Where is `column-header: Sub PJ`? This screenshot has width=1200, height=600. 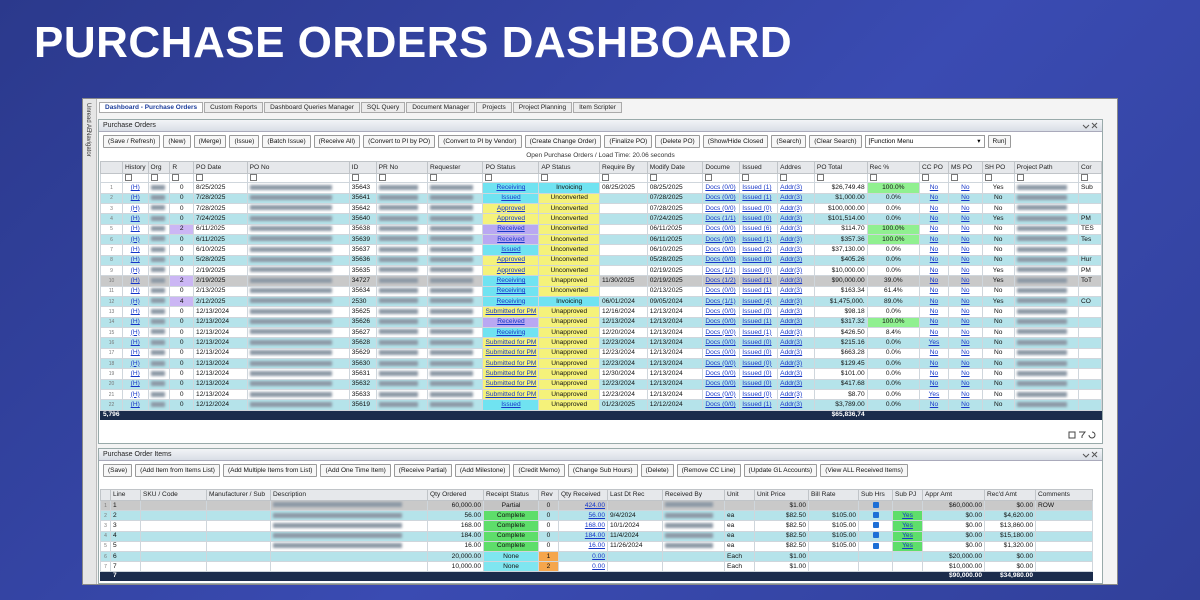
column-header: Sub PJ is located at coordinates (907, 495).